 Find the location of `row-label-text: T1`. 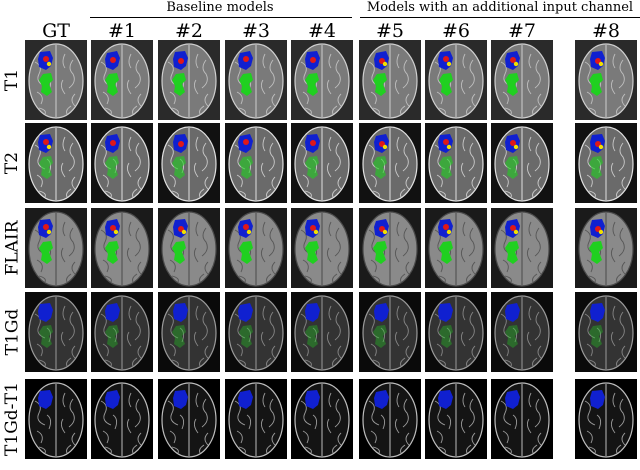

row-label-text: T1 is located at coordinates (12, 80).